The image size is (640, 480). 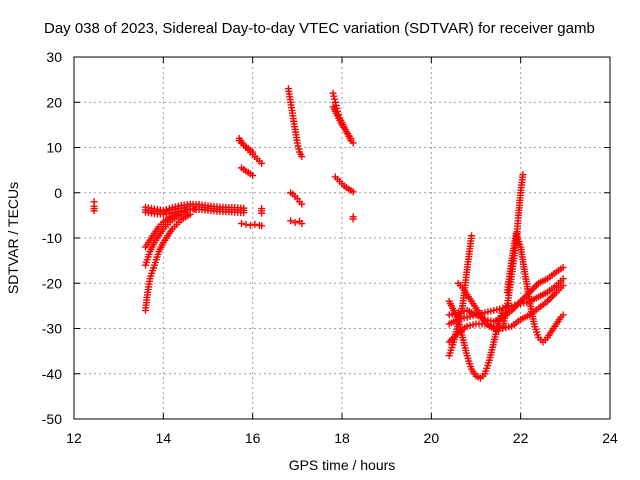 I want to click on x-tick-label: 16, so click(x=253, y=438).